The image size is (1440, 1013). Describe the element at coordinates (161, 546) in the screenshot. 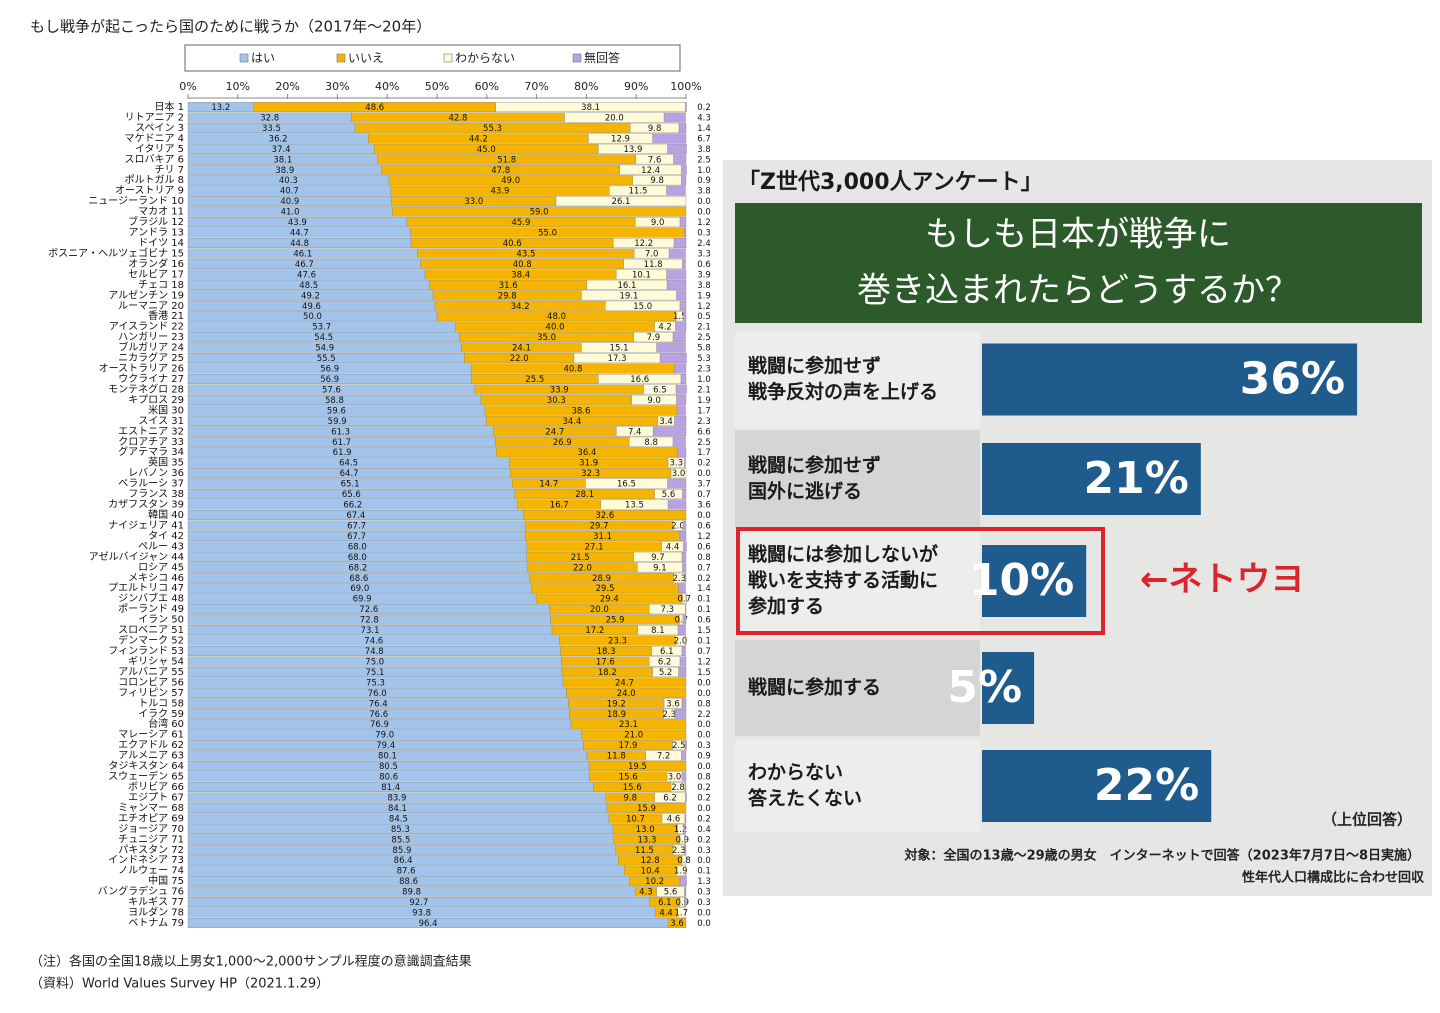

I see `category-label: ペルー 43` at that location.